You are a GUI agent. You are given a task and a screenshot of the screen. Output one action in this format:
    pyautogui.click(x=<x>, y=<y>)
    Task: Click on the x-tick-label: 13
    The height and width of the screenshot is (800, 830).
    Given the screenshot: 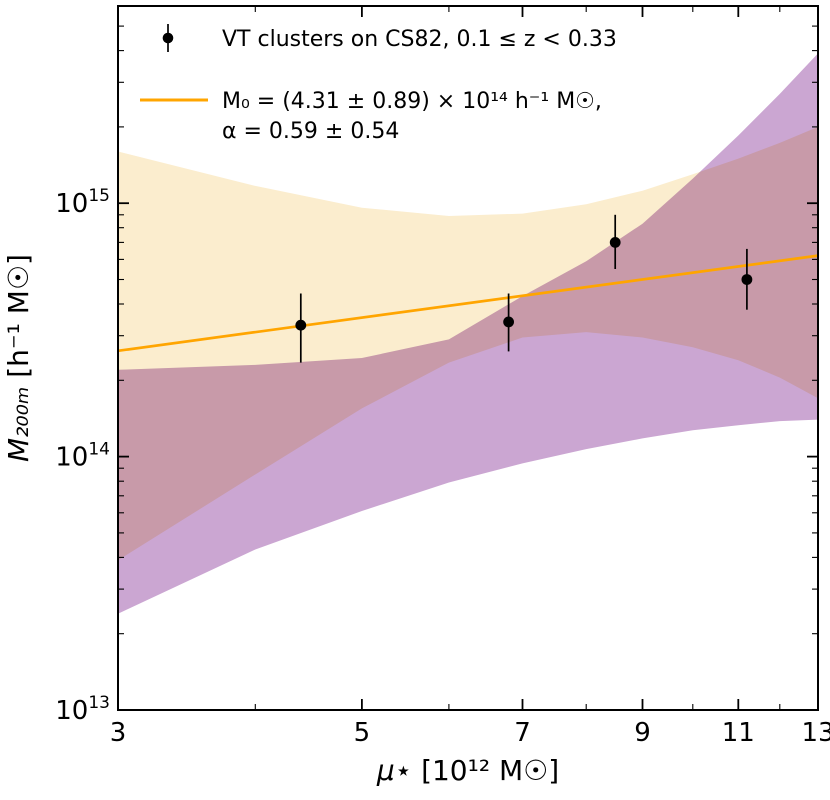 What is the action you would take?
    pyautogui.click(x=815, y=733)
    